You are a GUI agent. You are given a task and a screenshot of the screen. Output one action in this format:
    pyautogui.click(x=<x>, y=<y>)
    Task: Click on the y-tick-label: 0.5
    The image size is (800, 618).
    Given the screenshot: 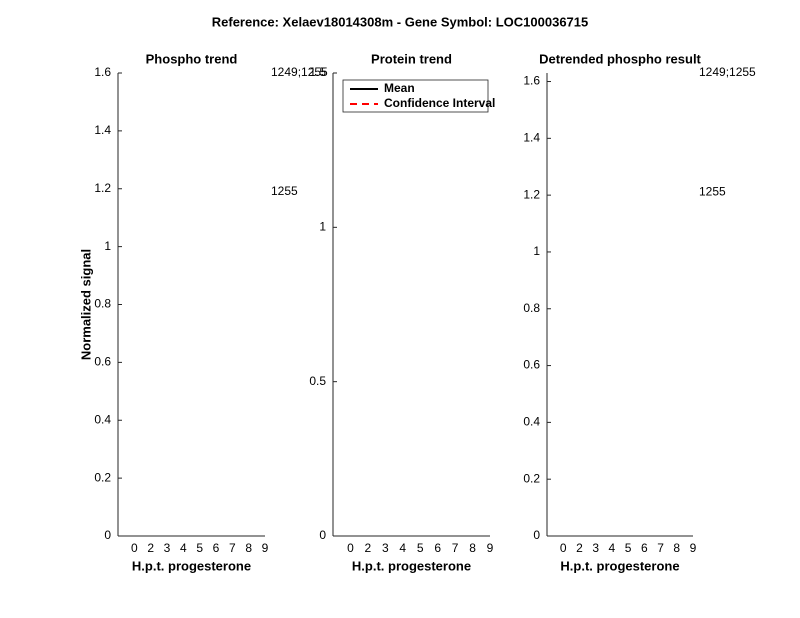 What is the action you would take?
    pyautogui.click(x=317, y=381)
    